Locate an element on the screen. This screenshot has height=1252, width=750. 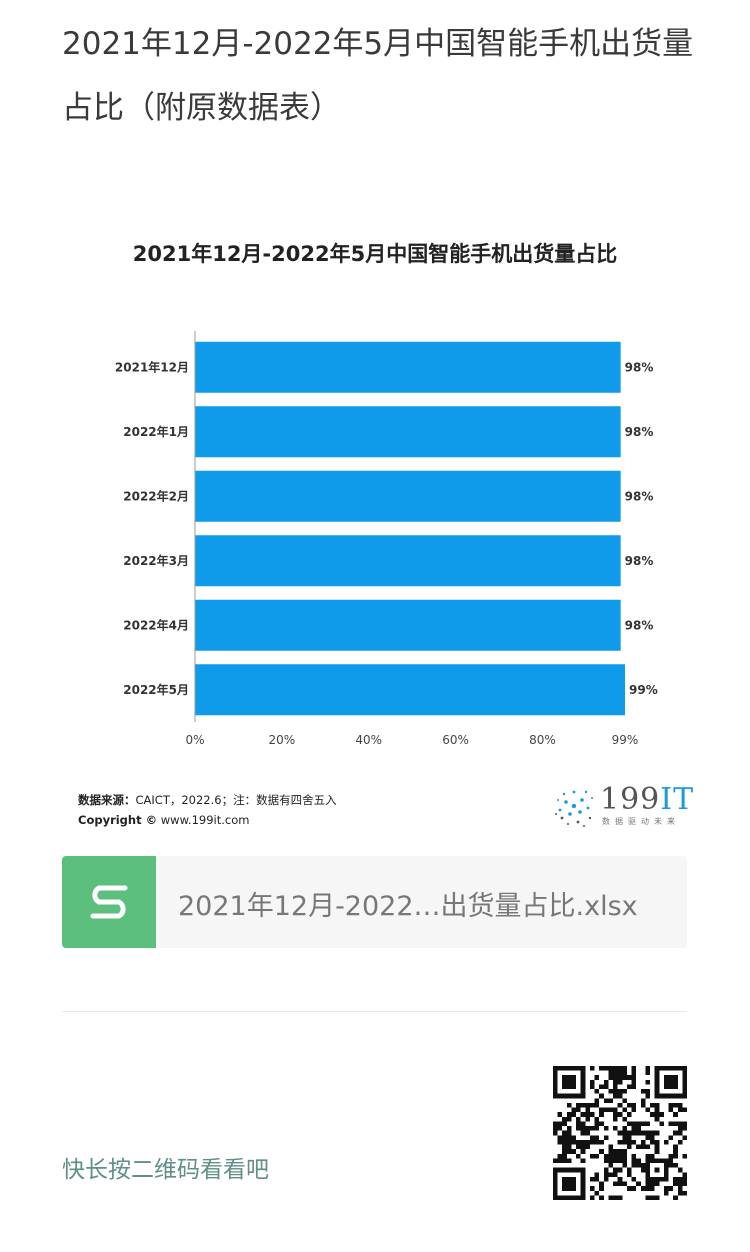
source-text: CAICT，2022.6；注：数据有四舍五入 is located at coordinates (236, 800).